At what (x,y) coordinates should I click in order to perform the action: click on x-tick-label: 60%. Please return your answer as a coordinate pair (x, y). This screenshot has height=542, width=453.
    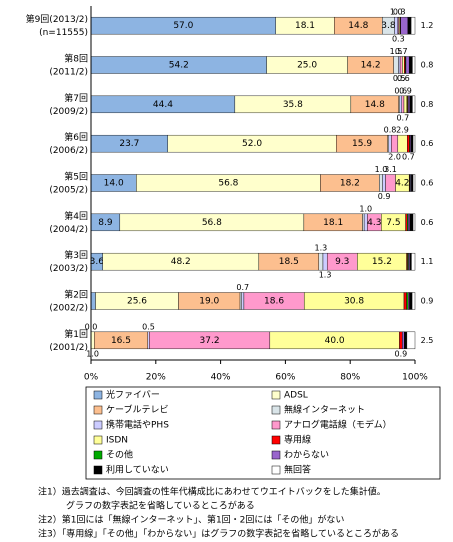
    Looking at the image, I should click on (285, 378).